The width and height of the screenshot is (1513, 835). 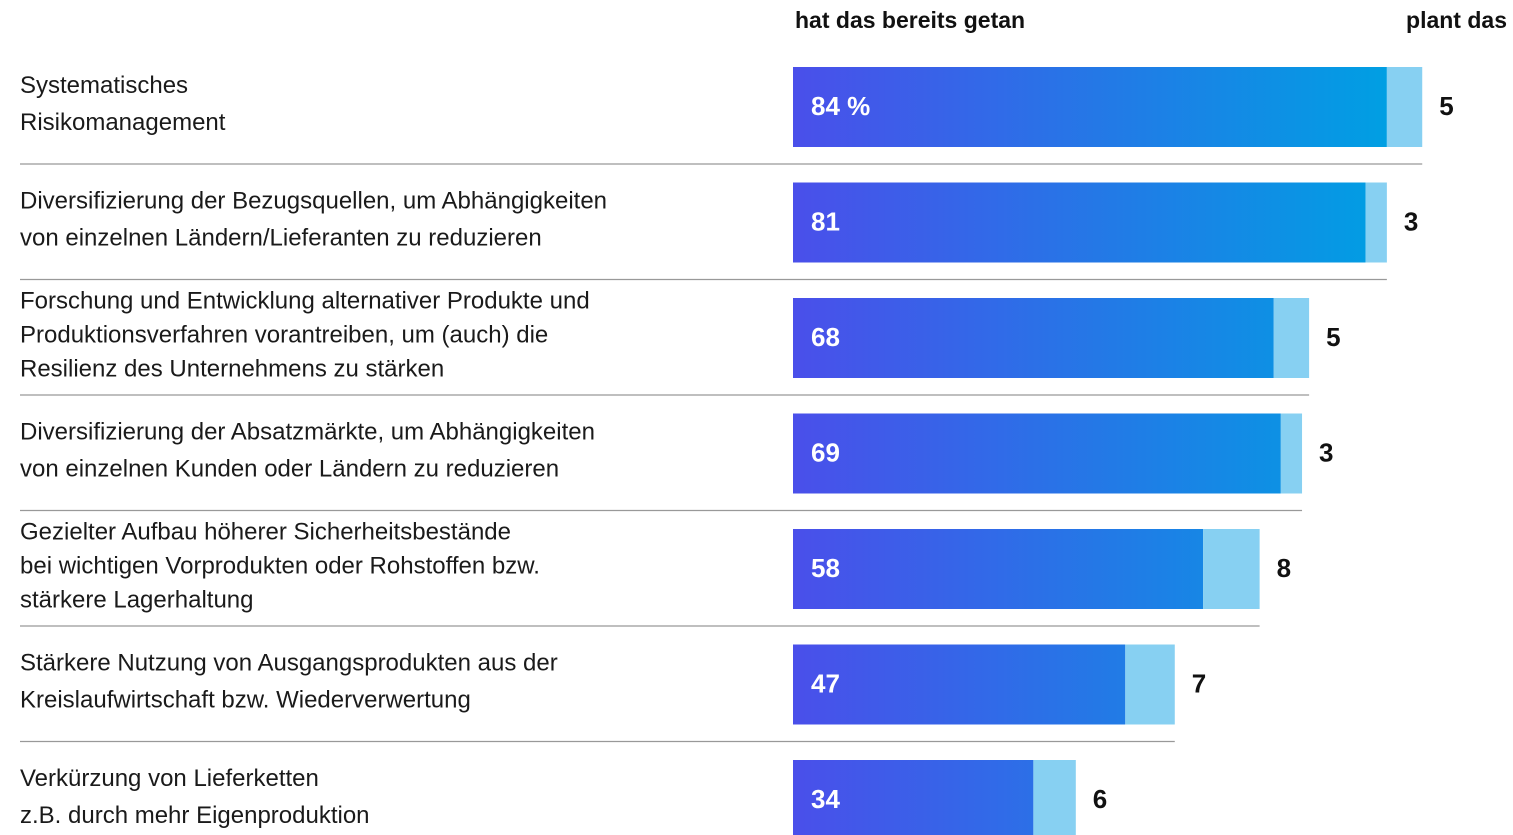 I want to click on value-label: 34, so click(x=825, y=799).